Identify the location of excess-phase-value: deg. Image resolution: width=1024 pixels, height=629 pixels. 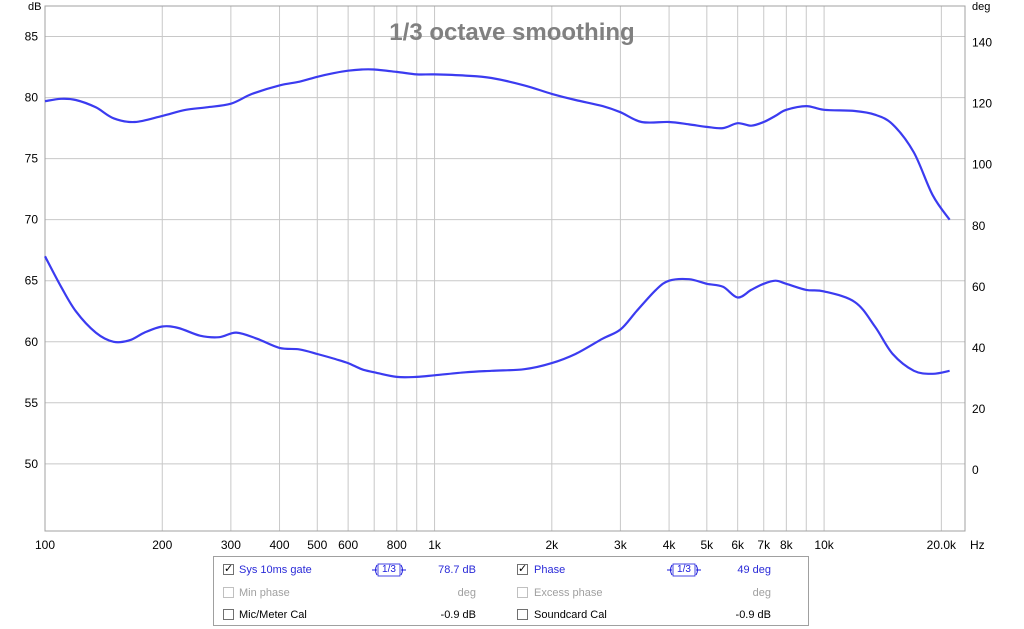
(761, 593).